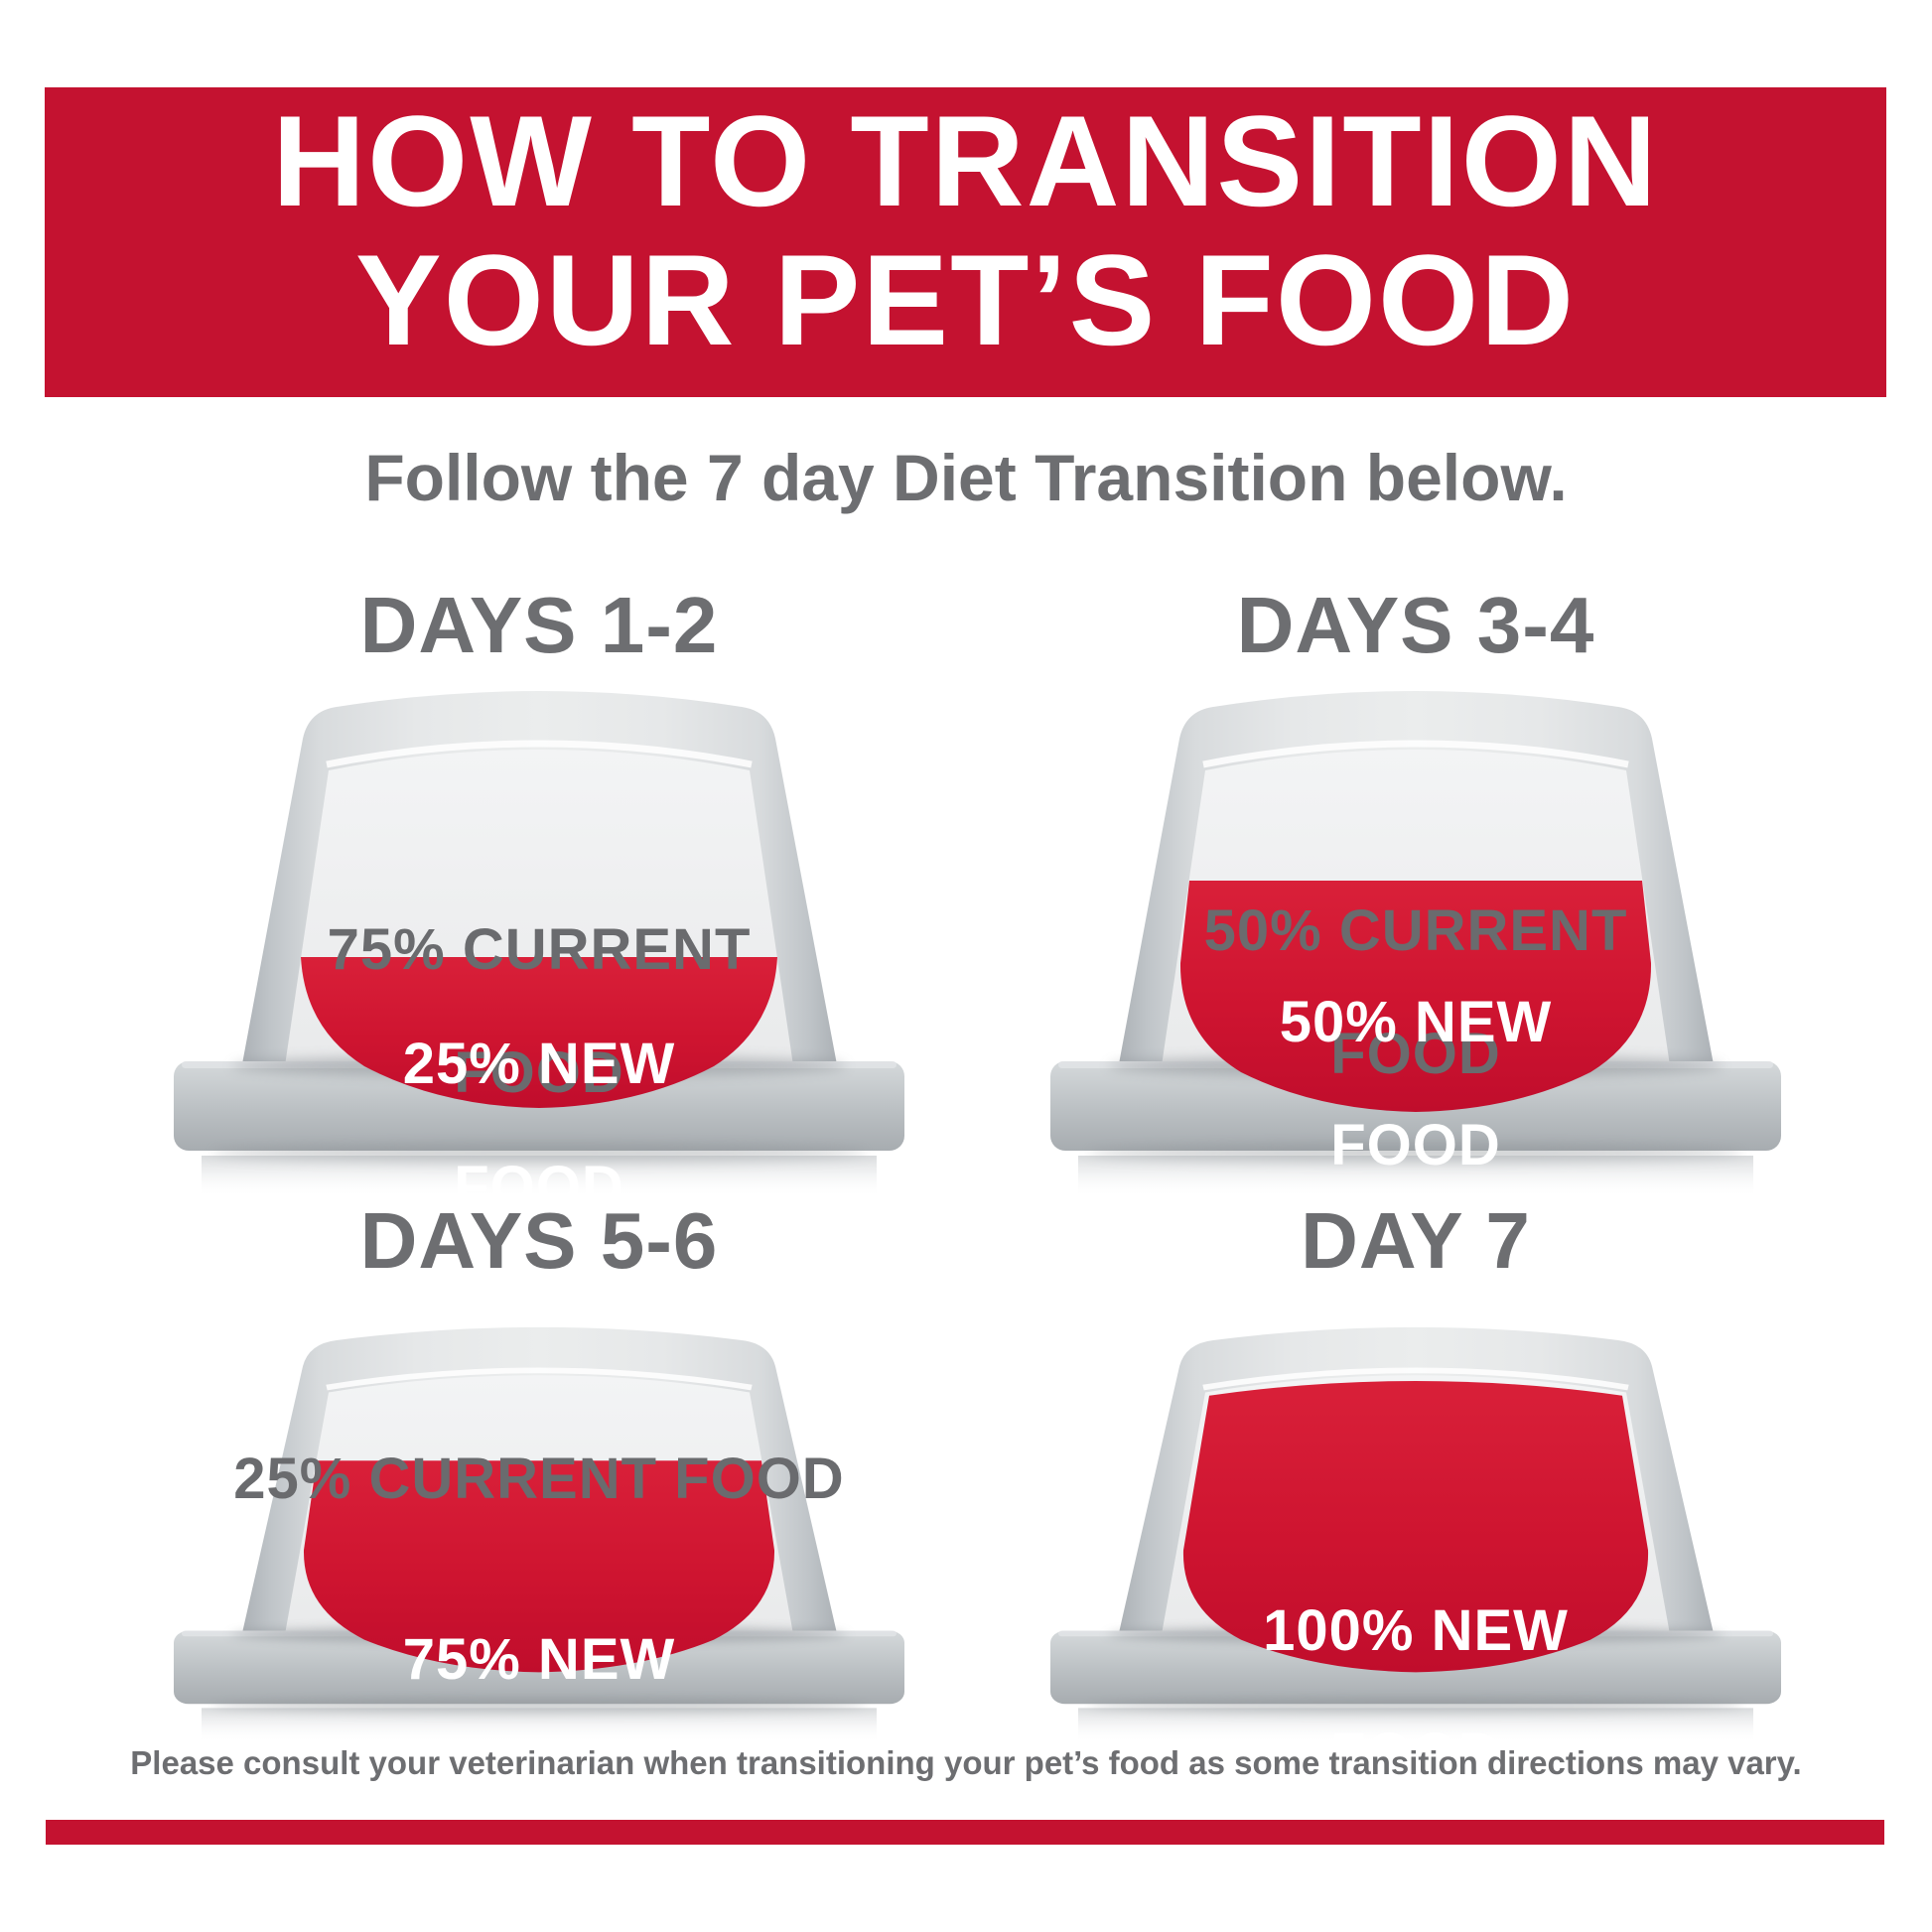 This screenshot has width=1932, height=1932. I want to click on transition-step-day-7: 100% NEW FOOD, so click(1416, 1533).